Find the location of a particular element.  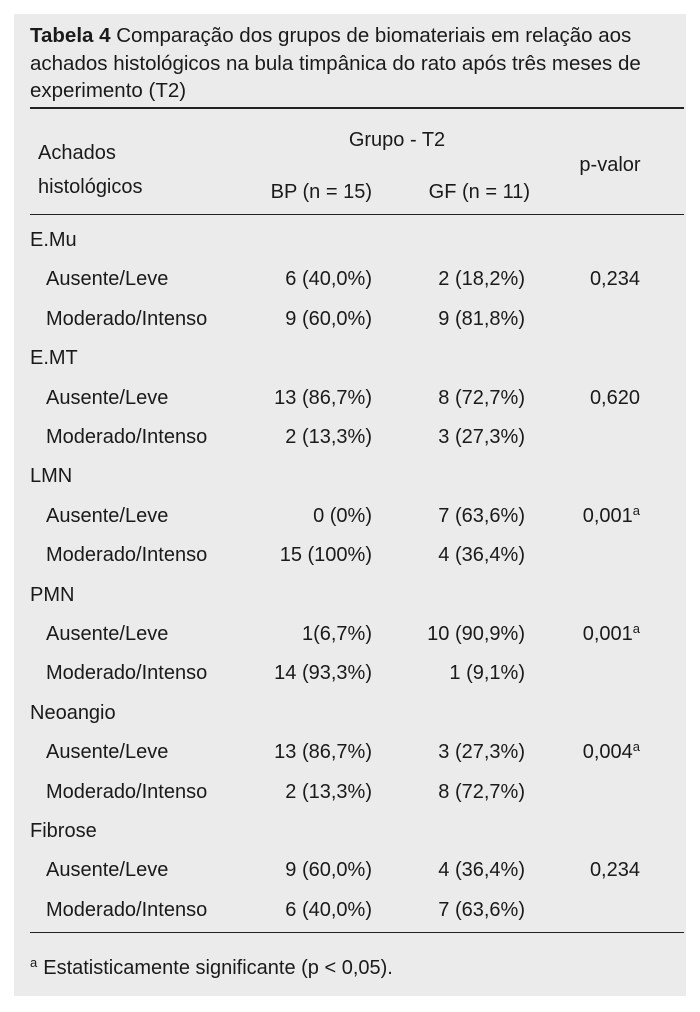

cell: 14 (93,3%) is located at coordinates (323, 673).